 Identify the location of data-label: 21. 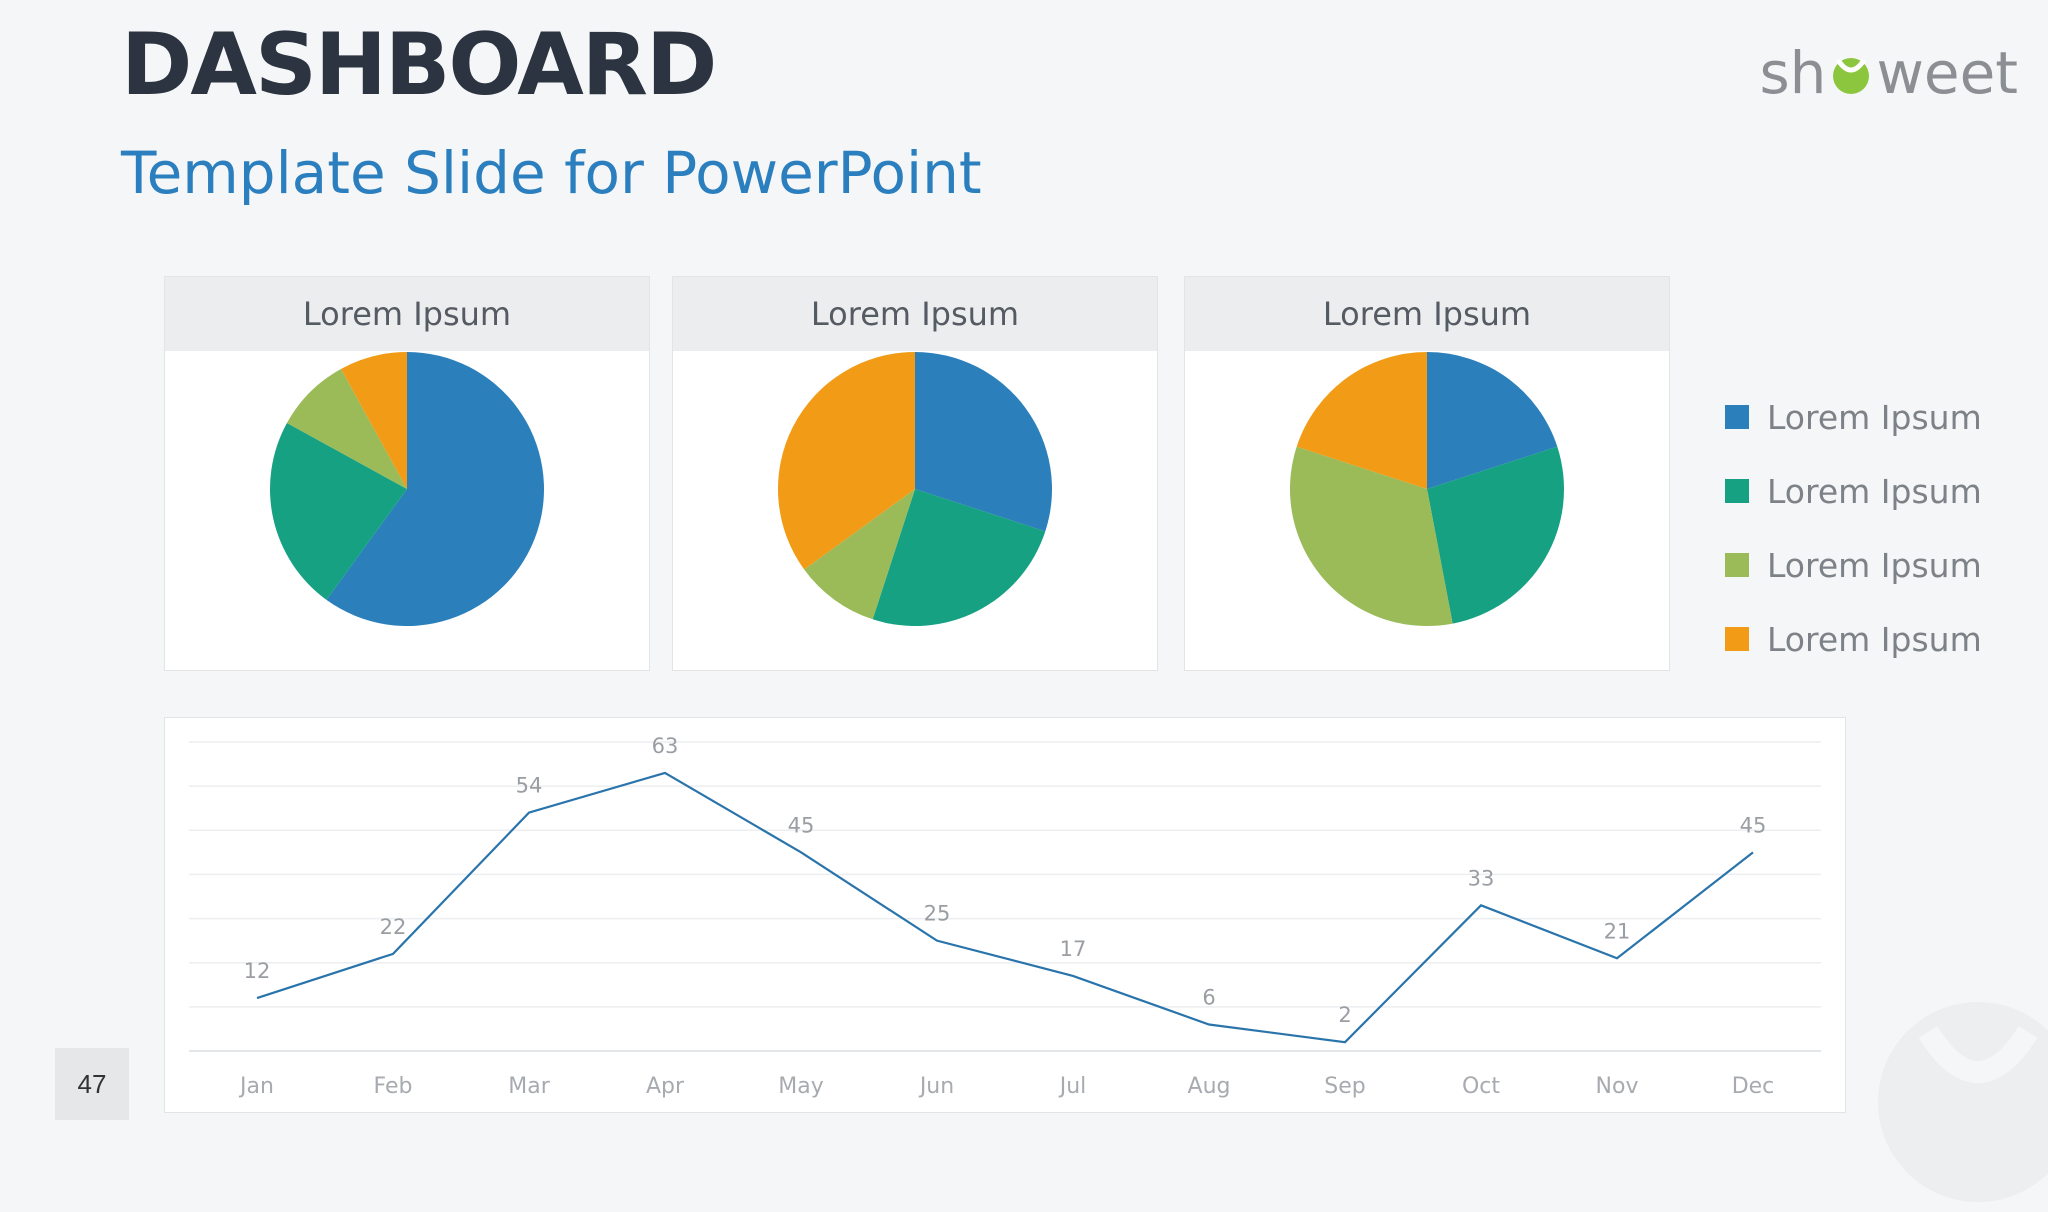
(1617, 931).